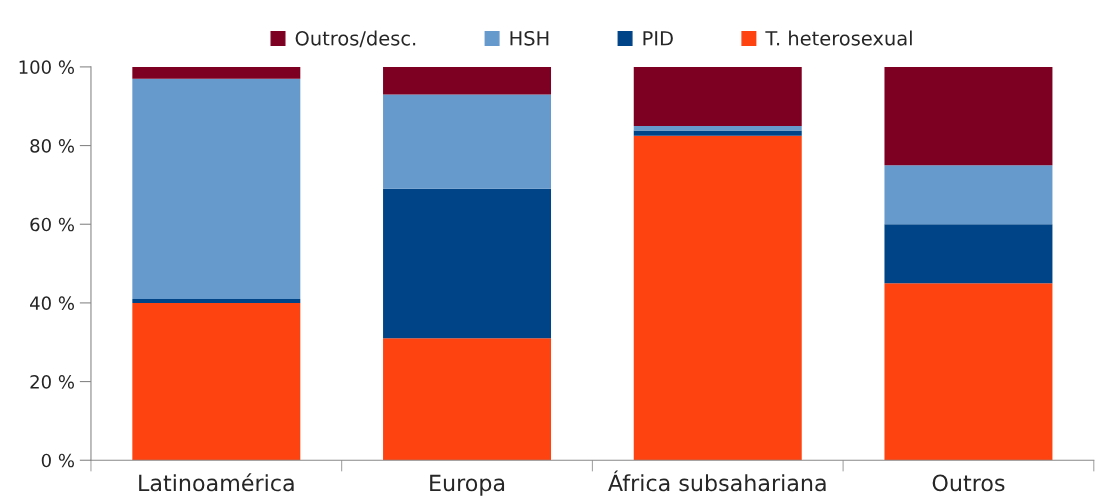  Describe the element at coordinates (52, 382) in the screenshot. I see `y-tick-label: 20 %` at that location.